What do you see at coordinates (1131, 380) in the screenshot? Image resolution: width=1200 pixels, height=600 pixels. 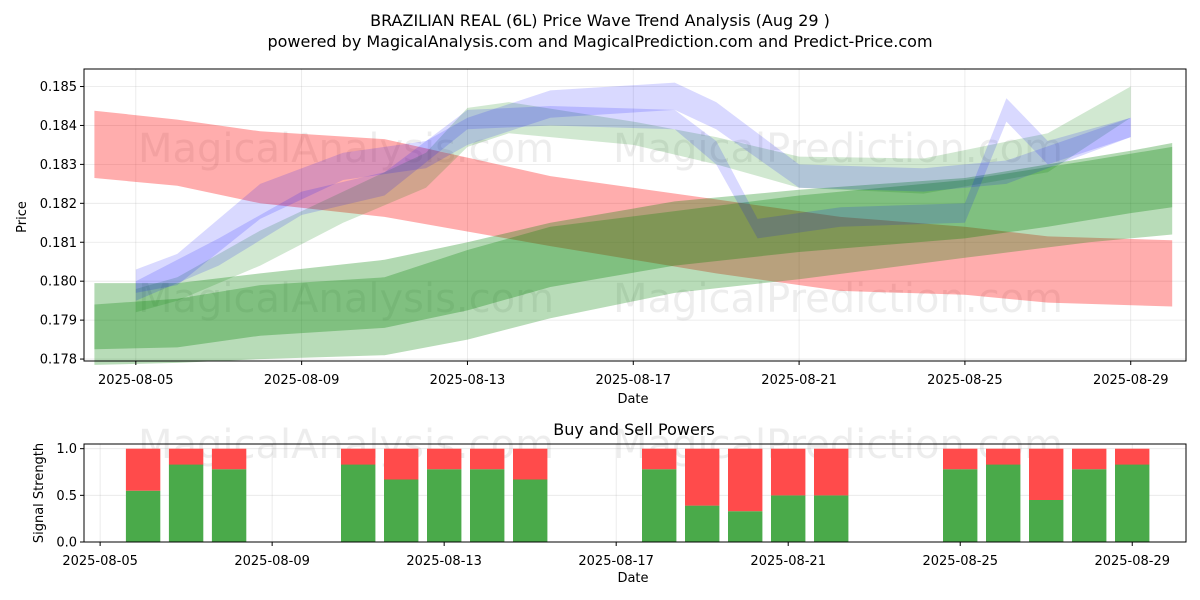 I see `price-x-tick-label: 2025-08-29` at bounding box center [1131, 380].